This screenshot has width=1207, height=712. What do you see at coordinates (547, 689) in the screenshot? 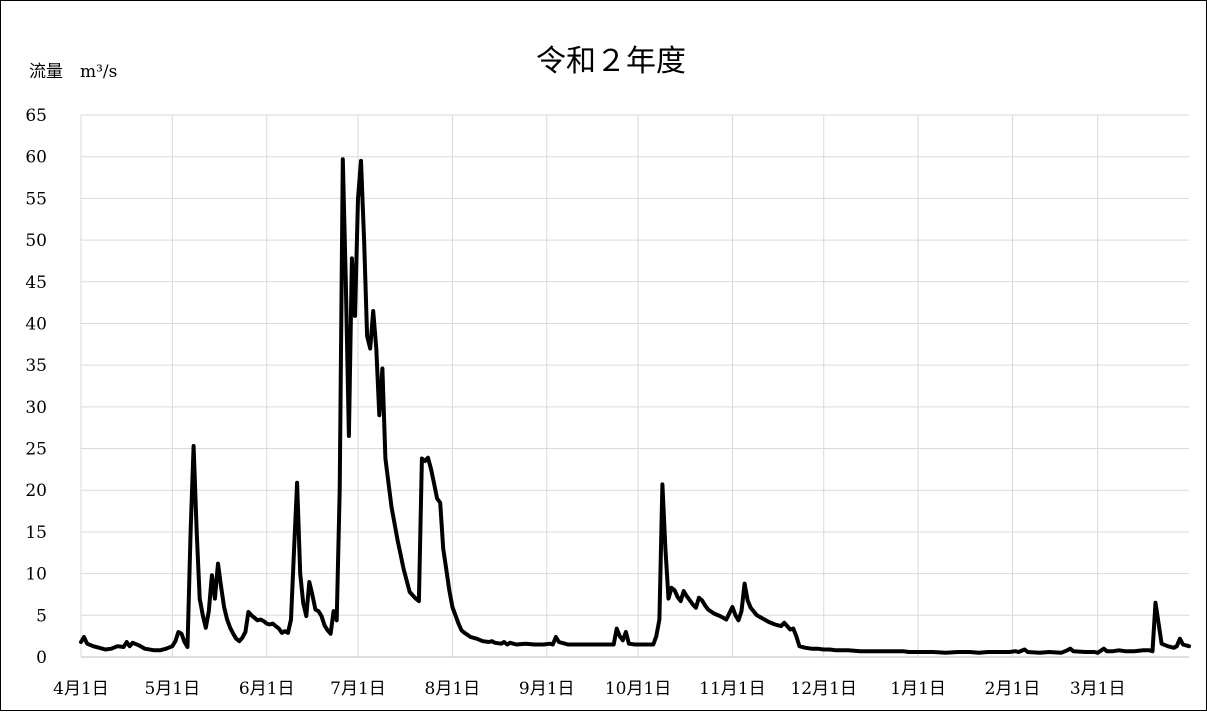
I see `x-tick-label: 9月1日` at bounding box center [547, 689].